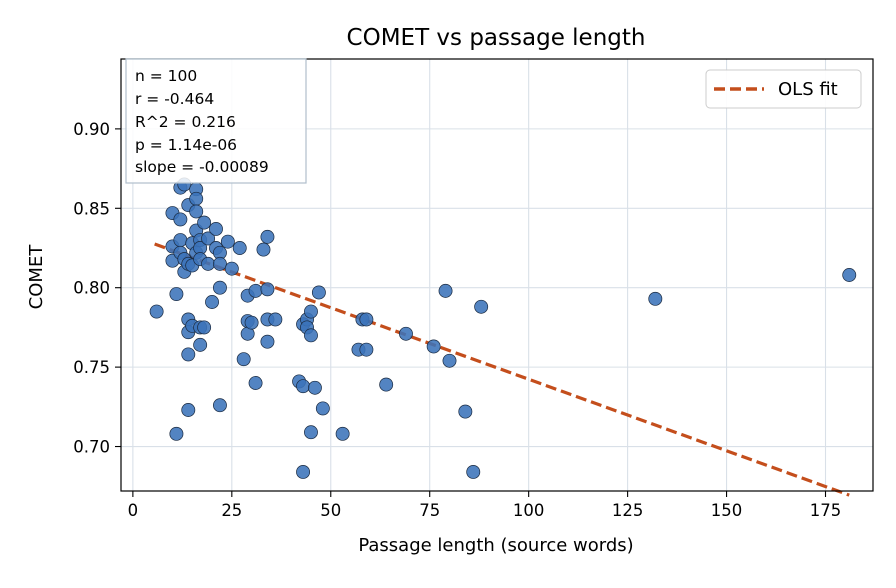  I want to click on y-axis-ticks: 0.70 0.75 0.80 0.85 0.90, so click(97, 288).